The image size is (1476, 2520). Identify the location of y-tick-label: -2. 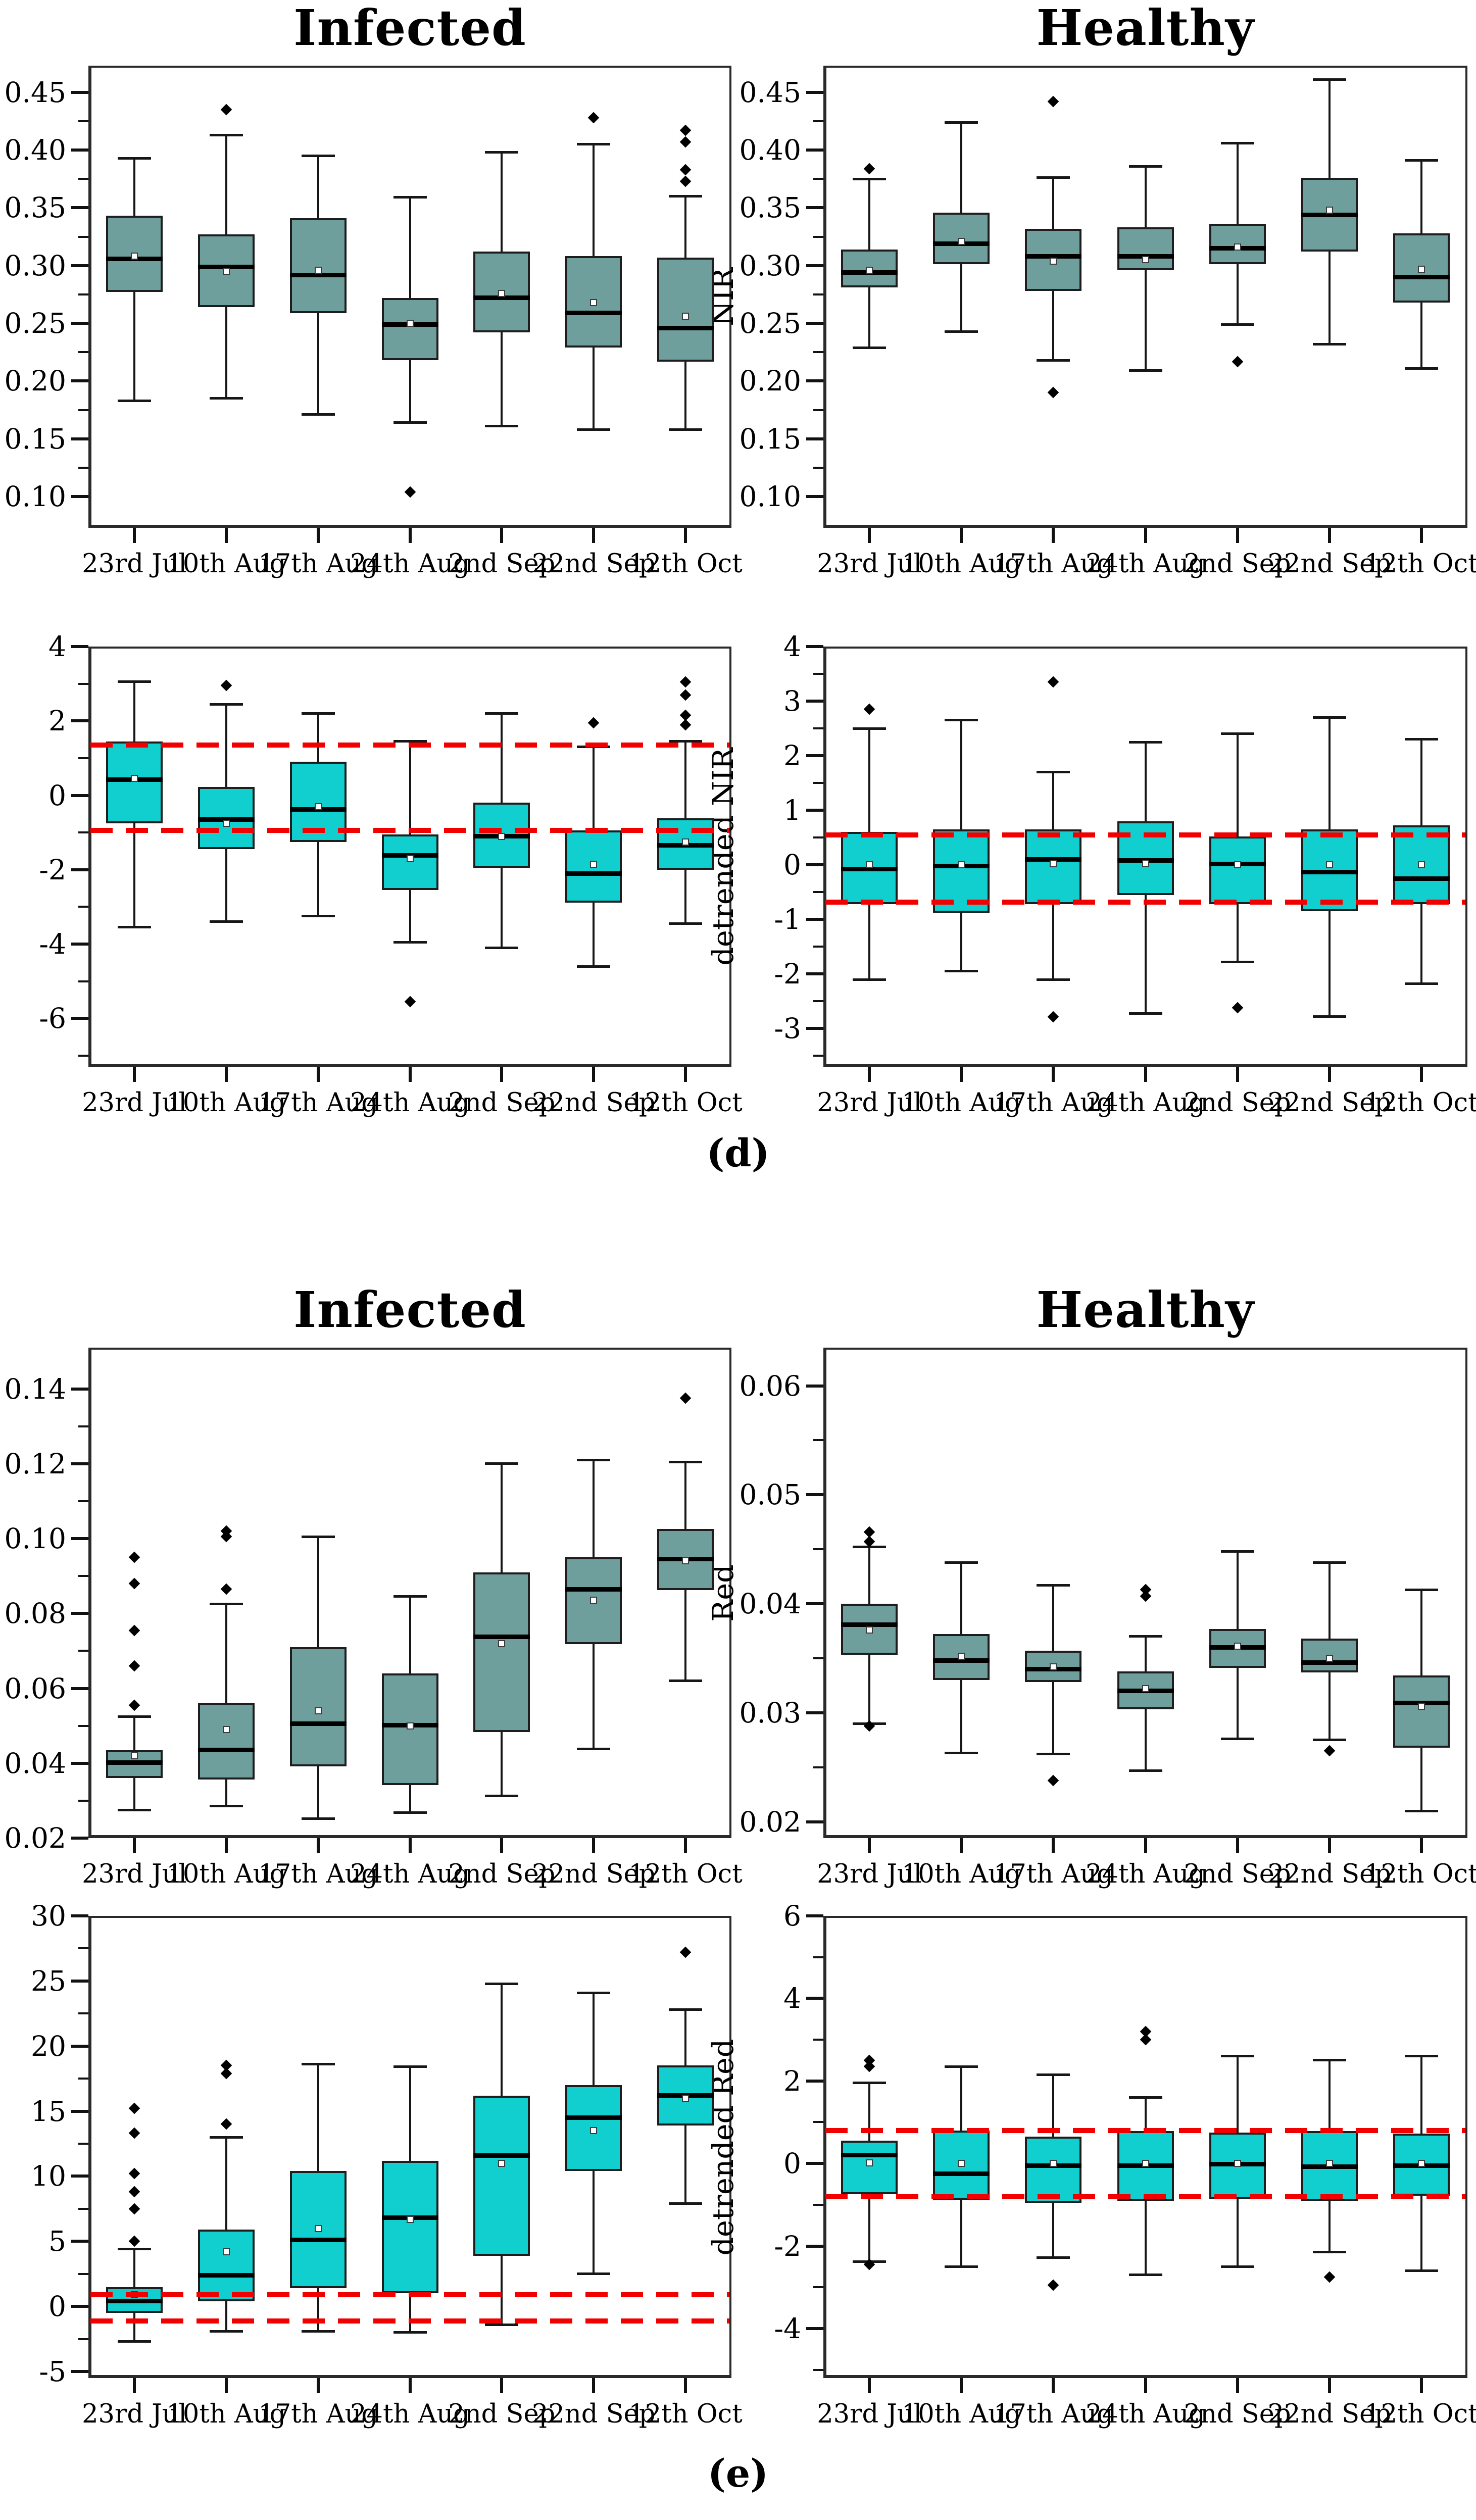
(788, 2246).